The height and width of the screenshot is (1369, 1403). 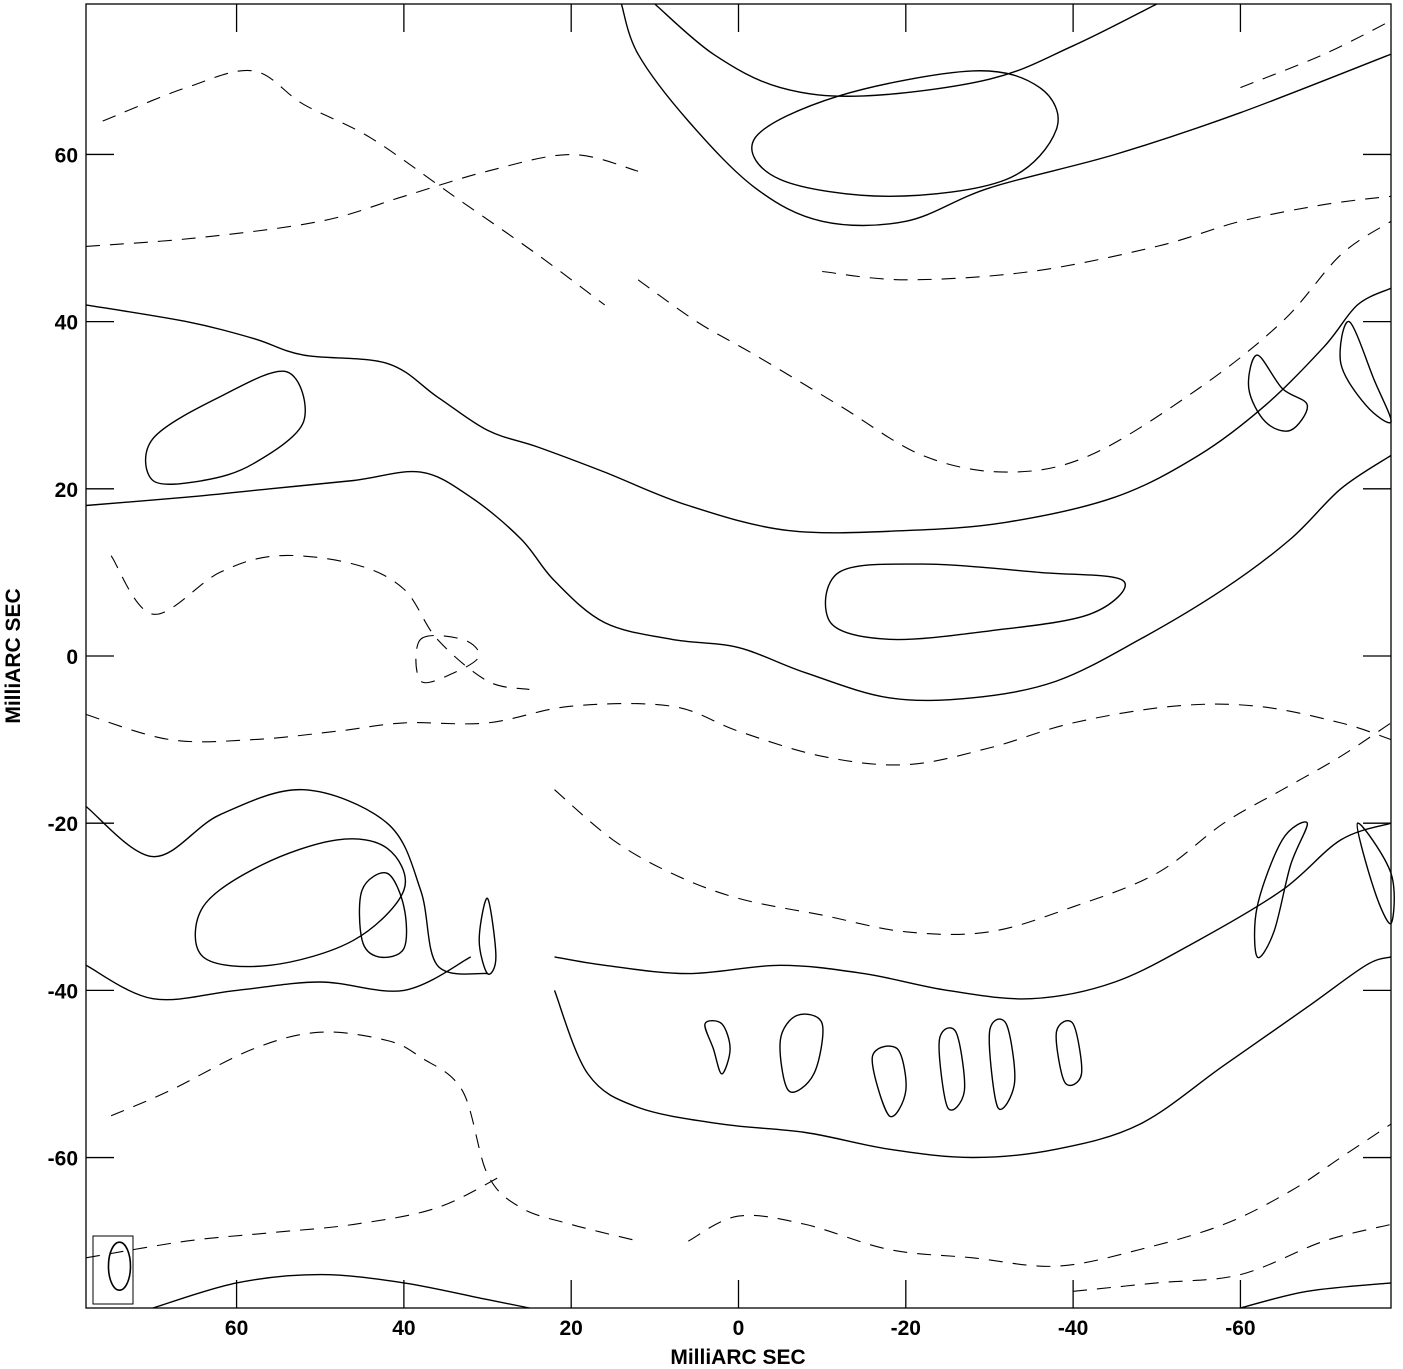 What do you see at coordinates (66, 323) in the screenshot?
I see `y-tick-label: 40` at bounding box center [66, 323].